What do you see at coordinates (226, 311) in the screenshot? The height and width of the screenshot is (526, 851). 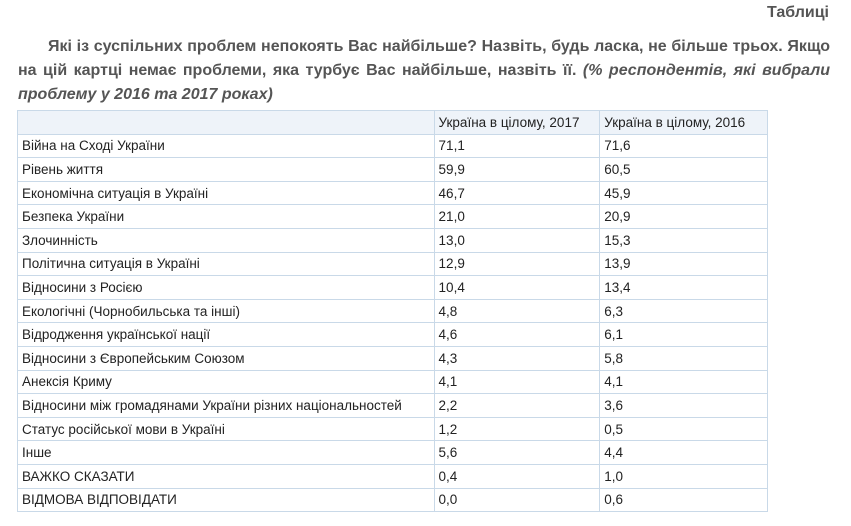 I see `problem-cell: Екологічні (Чорнобильська та інші)` at bounding box center [226, 311].